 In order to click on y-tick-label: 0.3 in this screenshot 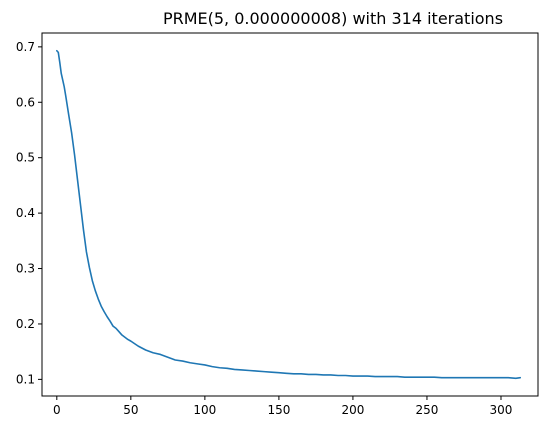, I will do `click(25, 269)`.